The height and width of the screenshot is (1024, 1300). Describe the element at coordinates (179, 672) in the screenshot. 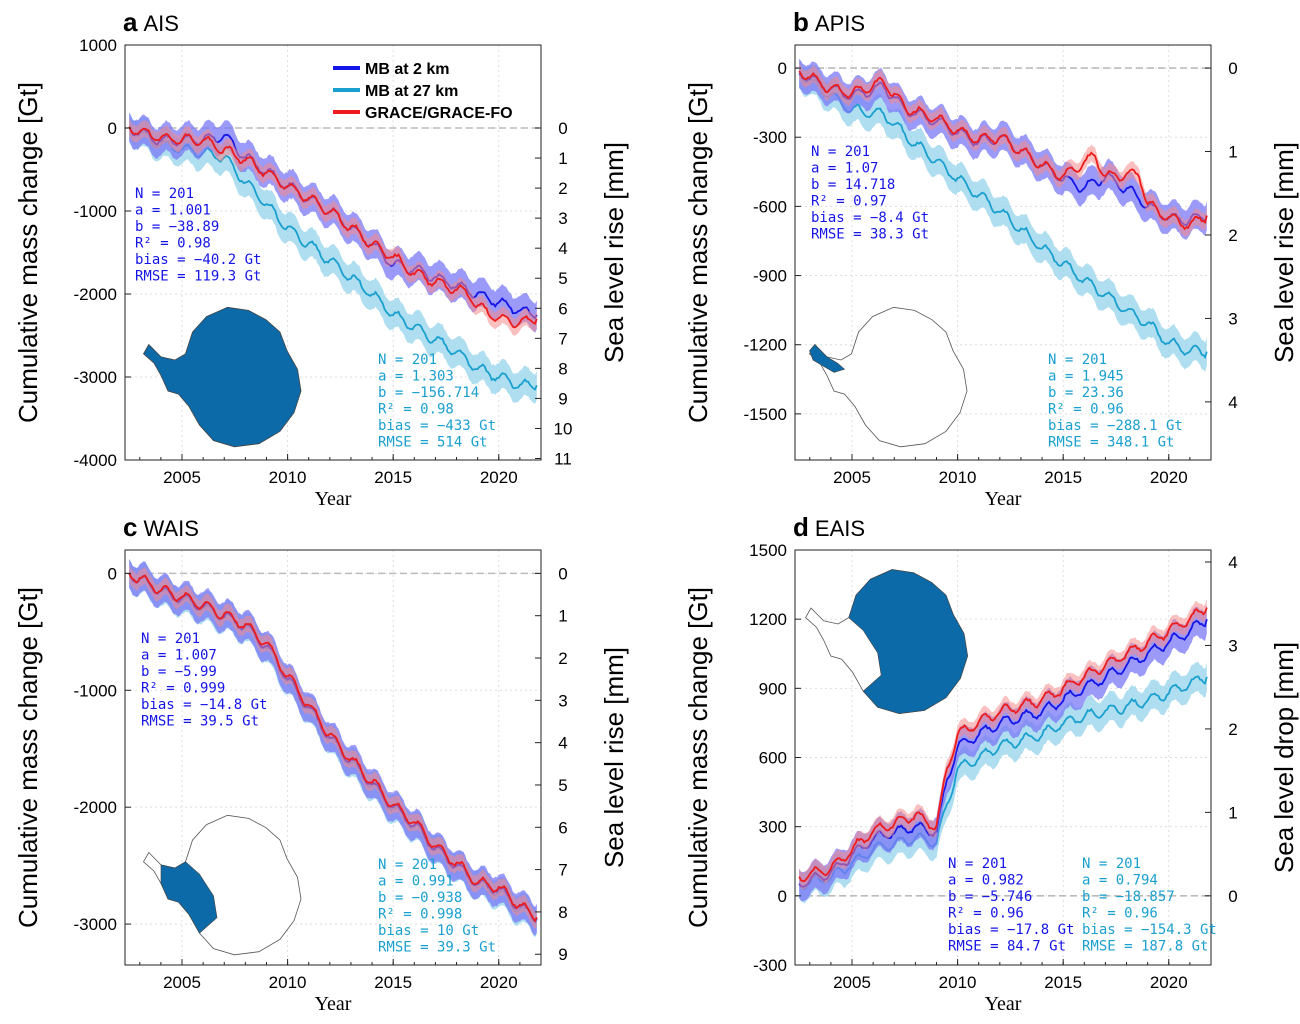

I see `stats-line: b = −5.99` at that location.